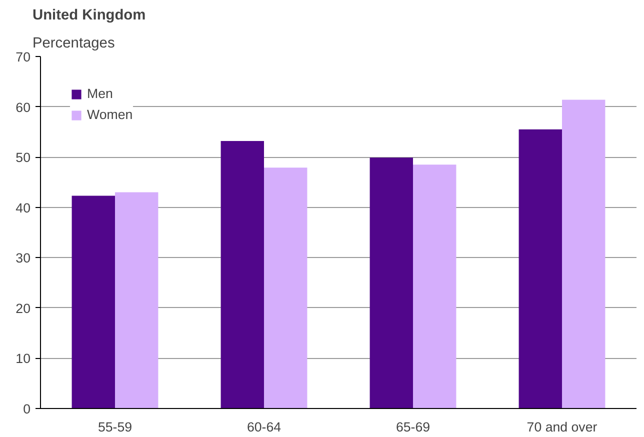  What do you see at coordinates (110, 114) in the screenshot?
I see `legend-label: Women` at bounding box center [110, 114].